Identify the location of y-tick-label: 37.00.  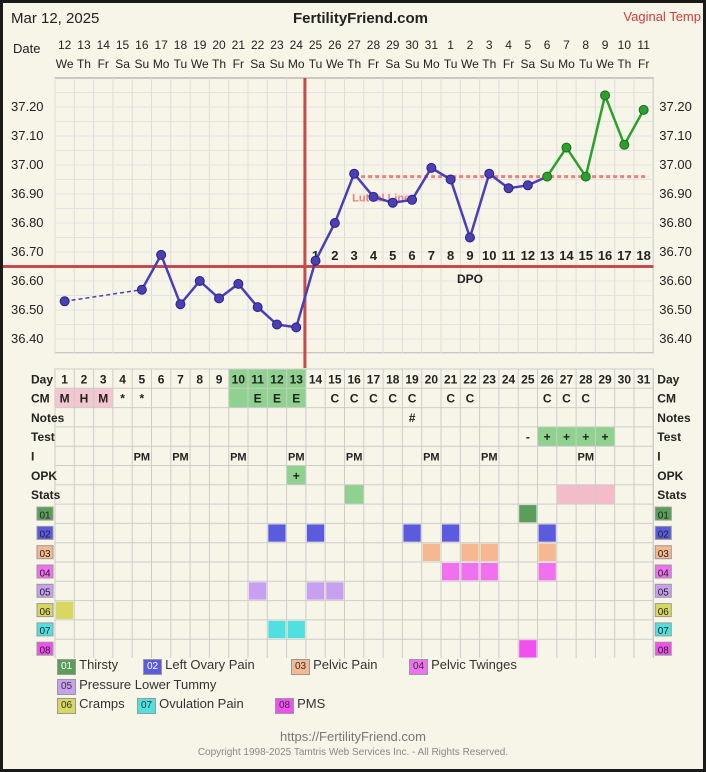
(27, 164).